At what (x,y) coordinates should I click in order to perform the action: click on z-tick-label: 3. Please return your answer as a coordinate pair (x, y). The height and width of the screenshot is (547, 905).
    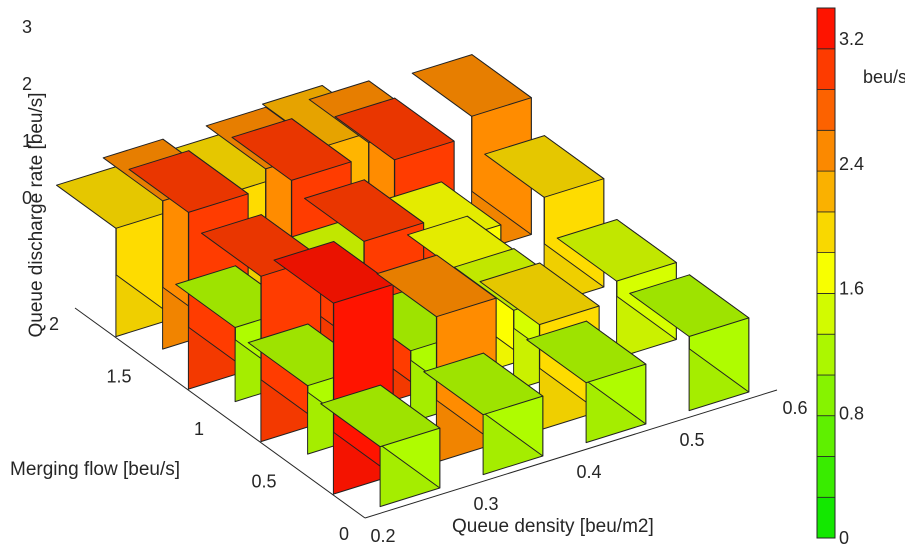
    Looking at the image, I should click on (27, 27).